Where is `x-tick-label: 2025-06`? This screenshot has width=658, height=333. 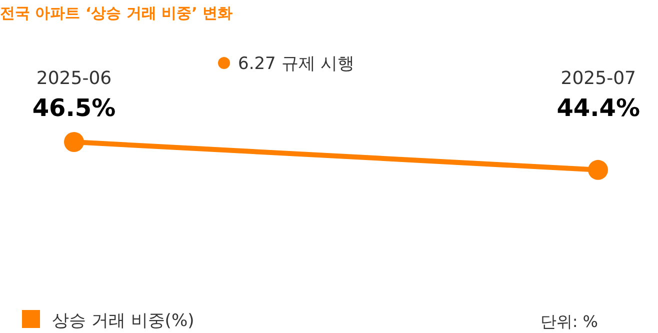 x-tick-label: 2025-06 is located at coordinates (74, 78).